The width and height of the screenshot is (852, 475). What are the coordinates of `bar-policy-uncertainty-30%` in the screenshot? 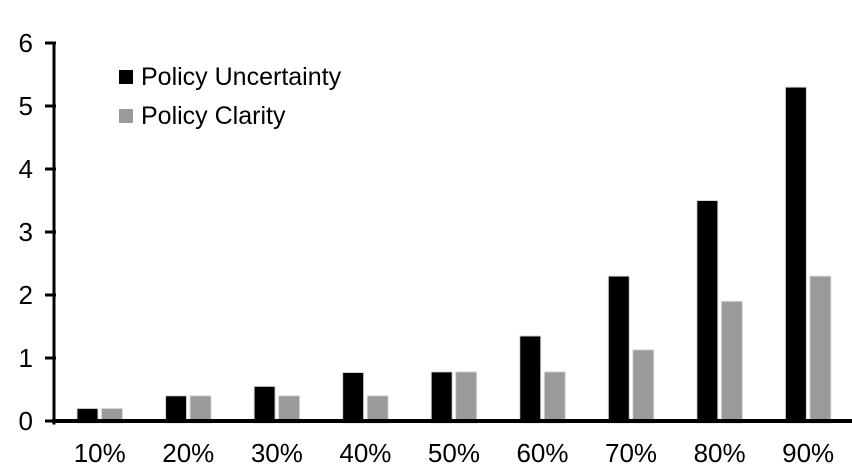 It's located at (264, 404).